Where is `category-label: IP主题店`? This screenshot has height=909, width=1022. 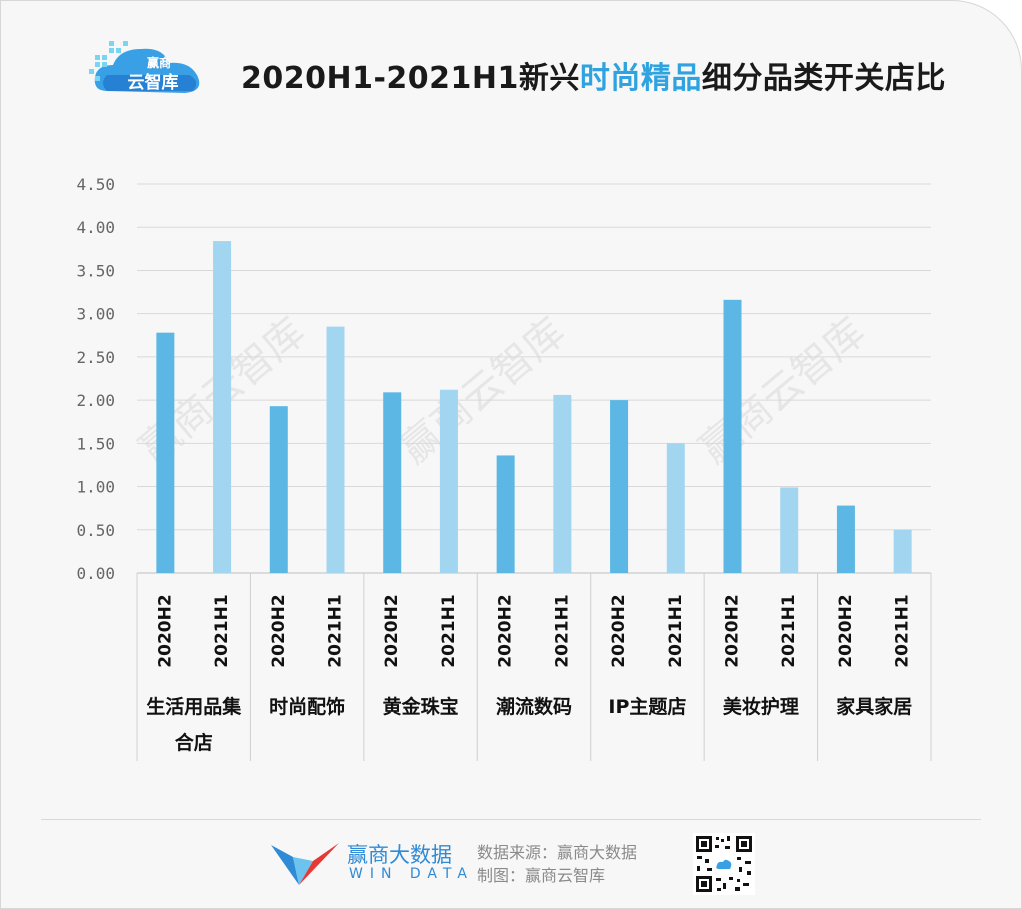 category-label: IP主题店 is located at coordinates (647, 706).